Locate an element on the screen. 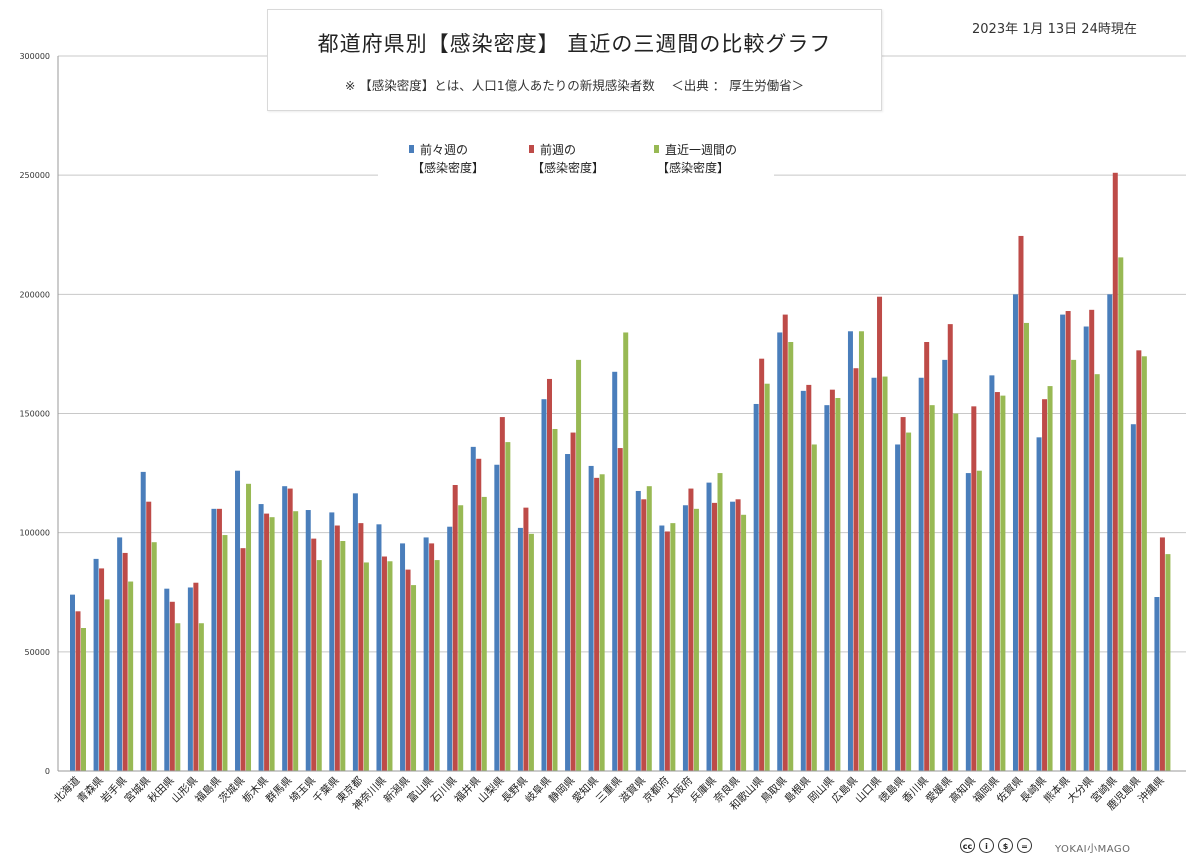  y-tick-label: 250000 is located at coordinates (34, 175).